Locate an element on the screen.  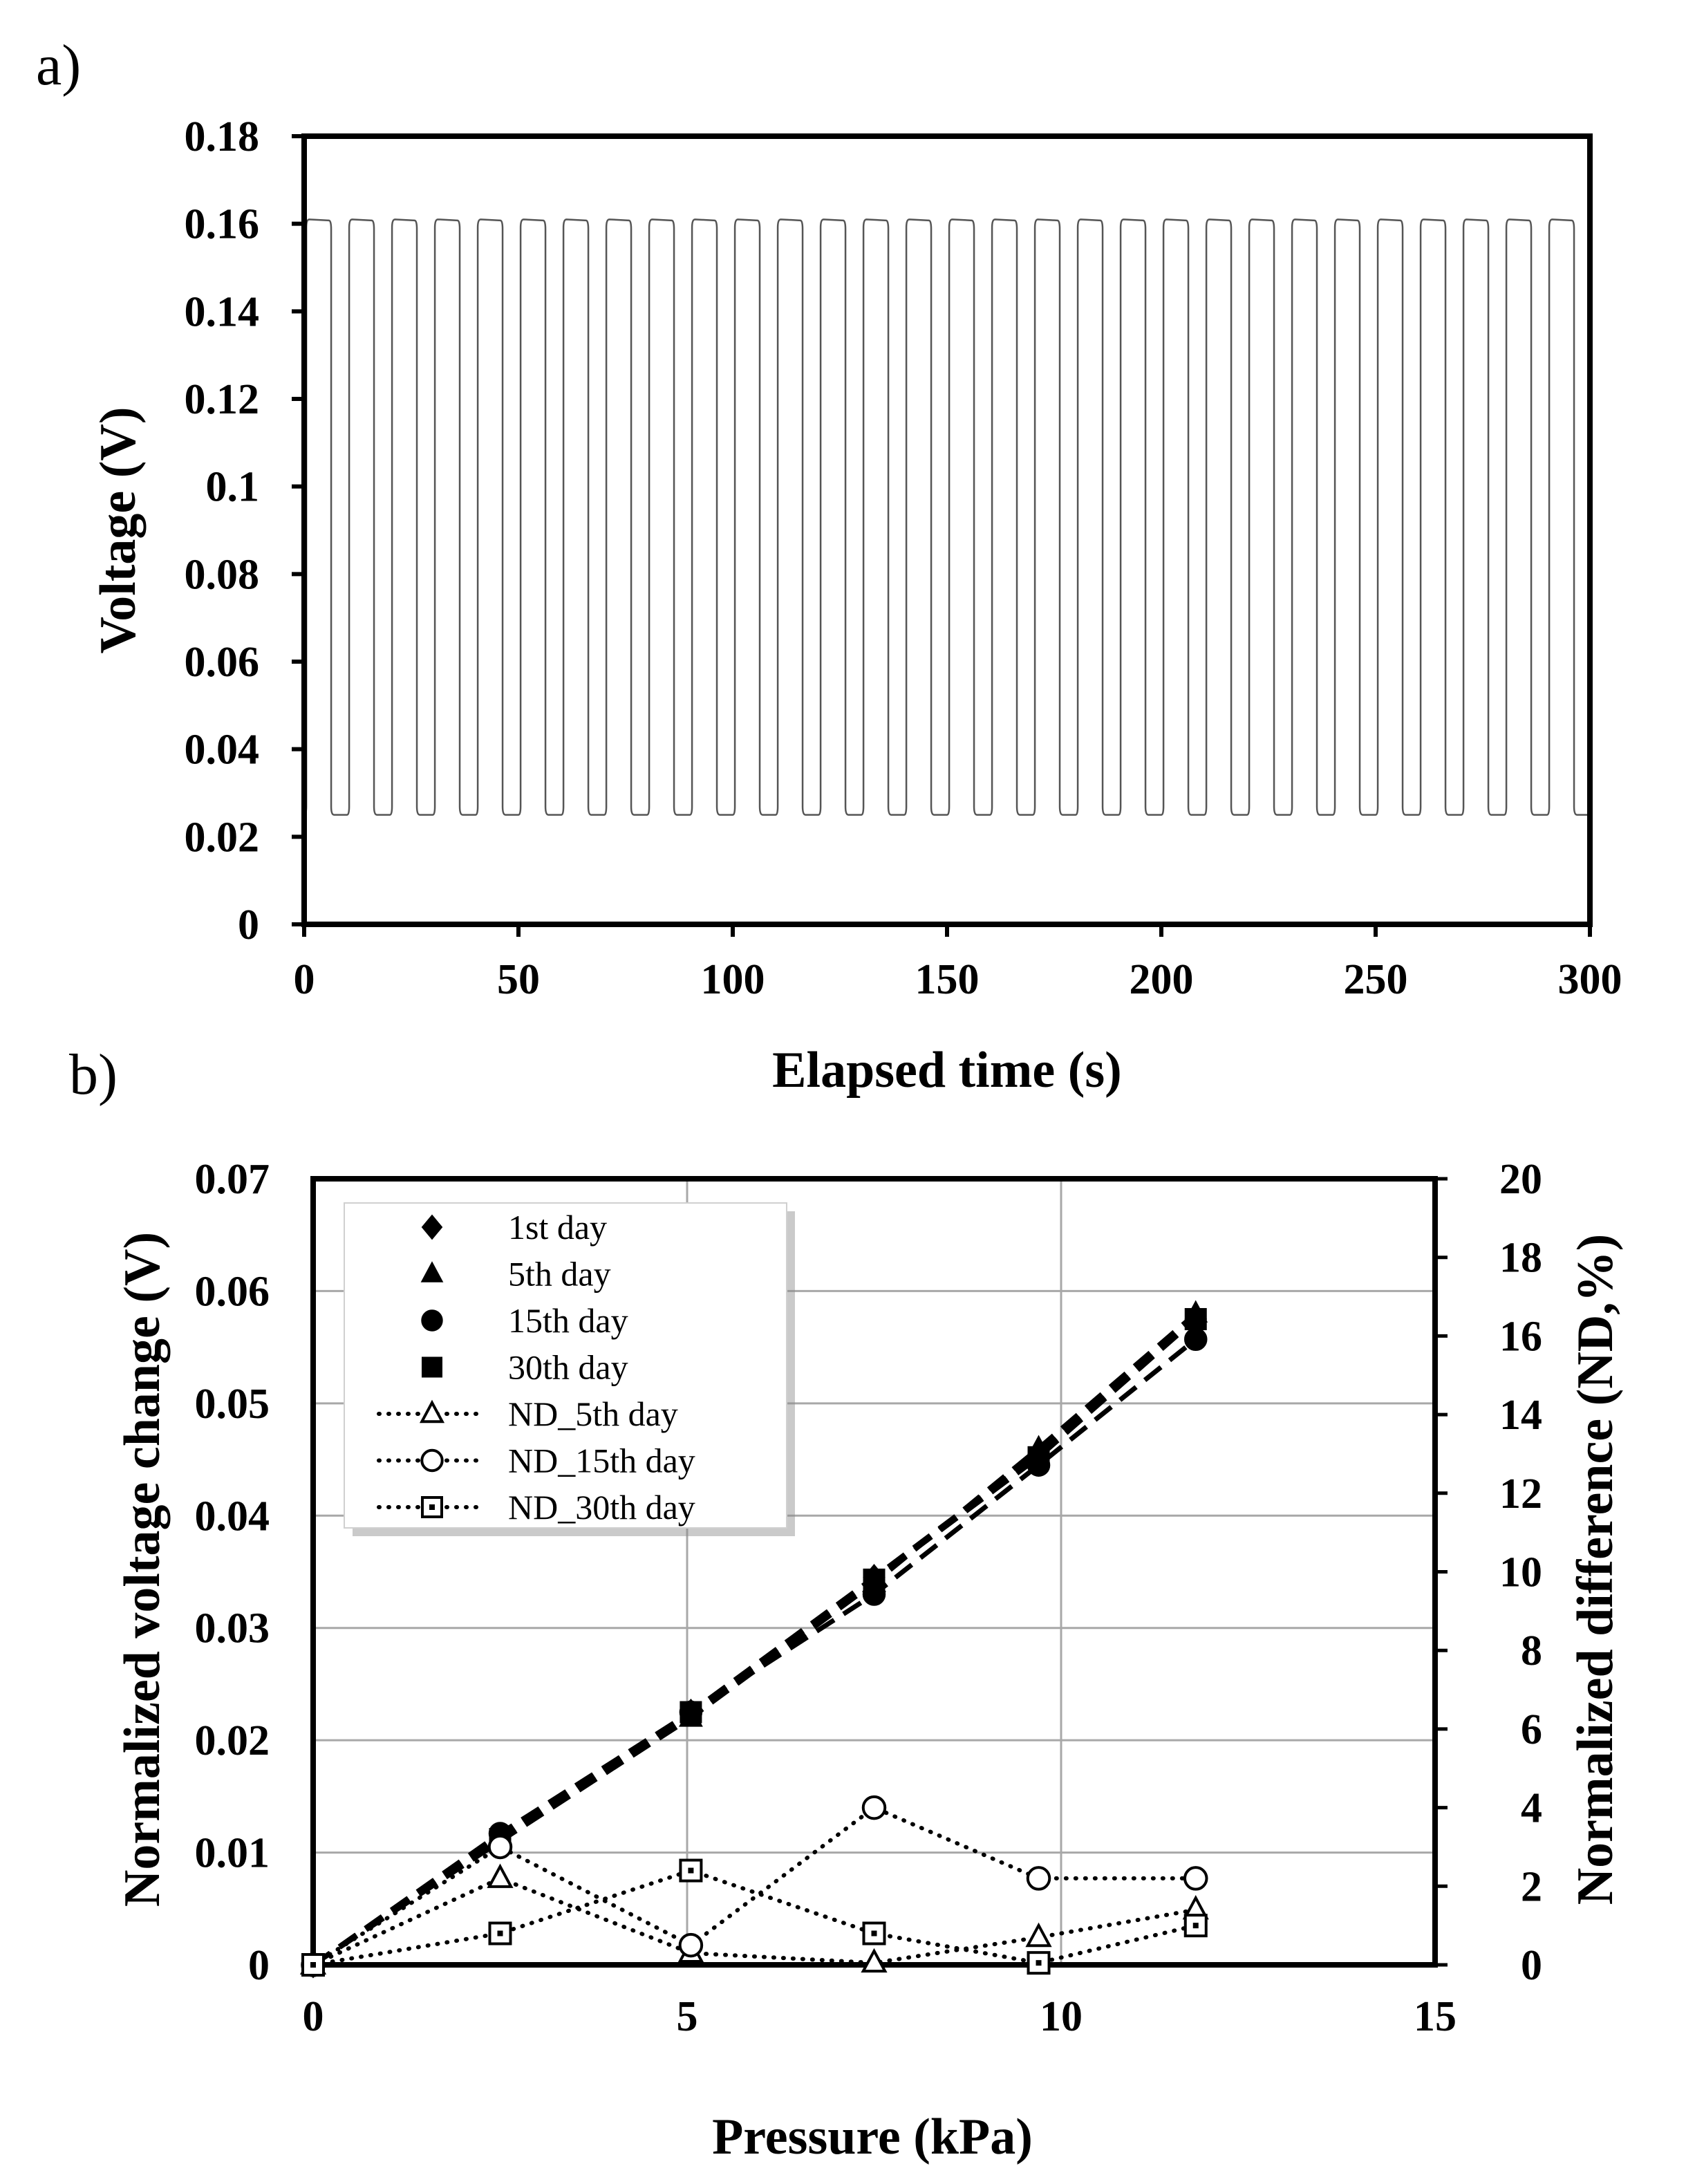
panel-a-y-tick-label: 0.14 is located at coordinates (222, 311).